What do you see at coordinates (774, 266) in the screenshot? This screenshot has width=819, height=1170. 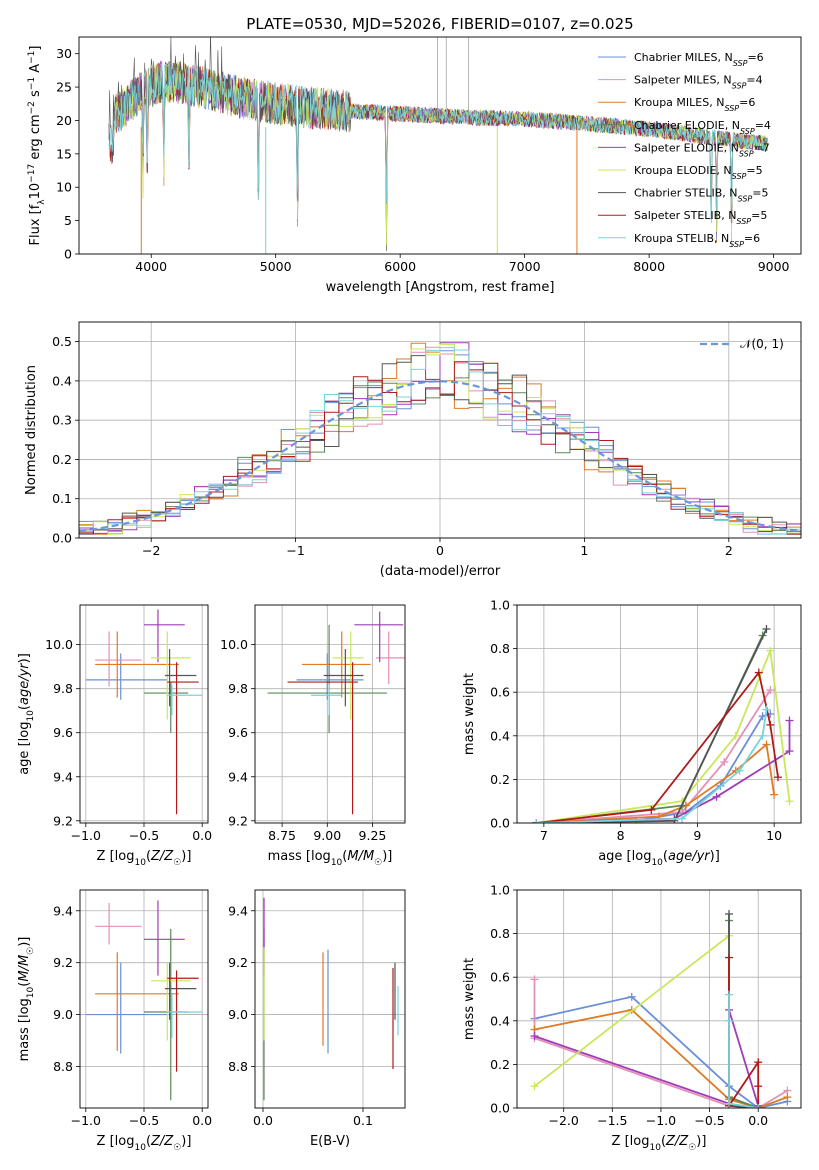 I see `x-tick-label: 9000` at bounding box center [774, 266].